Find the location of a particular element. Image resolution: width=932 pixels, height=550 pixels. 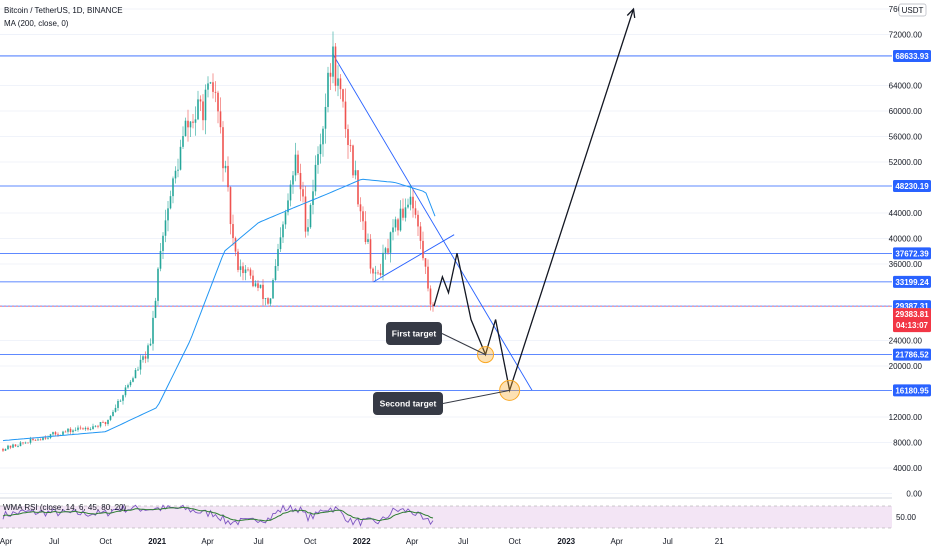

time-tick: 2023 is located at coordinates (566, 541).